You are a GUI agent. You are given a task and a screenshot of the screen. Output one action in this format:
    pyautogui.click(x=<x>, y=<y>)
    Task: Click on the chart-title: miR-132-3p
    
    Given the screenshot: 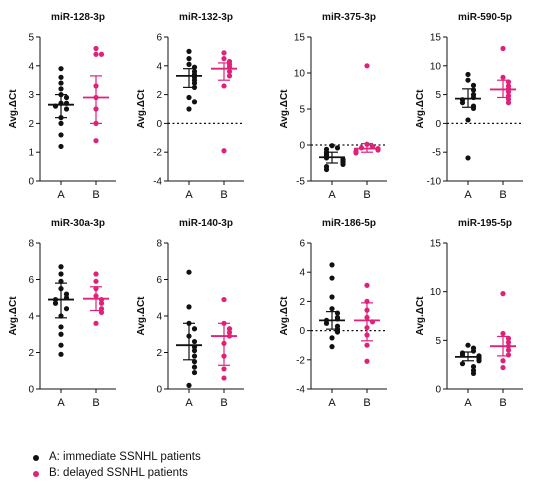 What is the action you would take?
    pyautogui.click(x=206, y=17)
    